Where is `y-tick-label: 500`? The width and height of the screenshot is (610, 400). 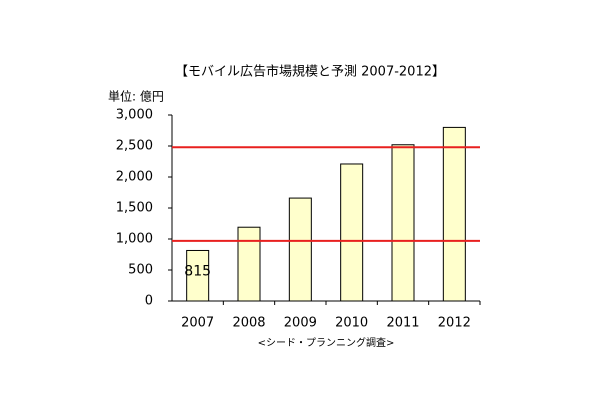 y-tick-label: 500 is located at coordinates (140, 270).